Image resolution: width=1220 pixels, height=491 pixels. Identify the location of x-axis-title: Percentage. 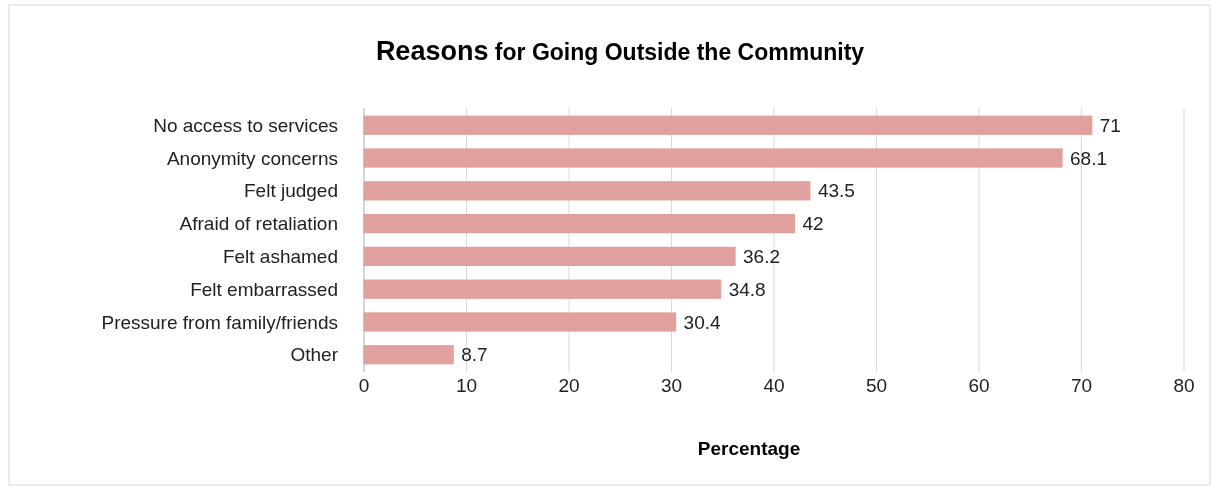
(749, 448).